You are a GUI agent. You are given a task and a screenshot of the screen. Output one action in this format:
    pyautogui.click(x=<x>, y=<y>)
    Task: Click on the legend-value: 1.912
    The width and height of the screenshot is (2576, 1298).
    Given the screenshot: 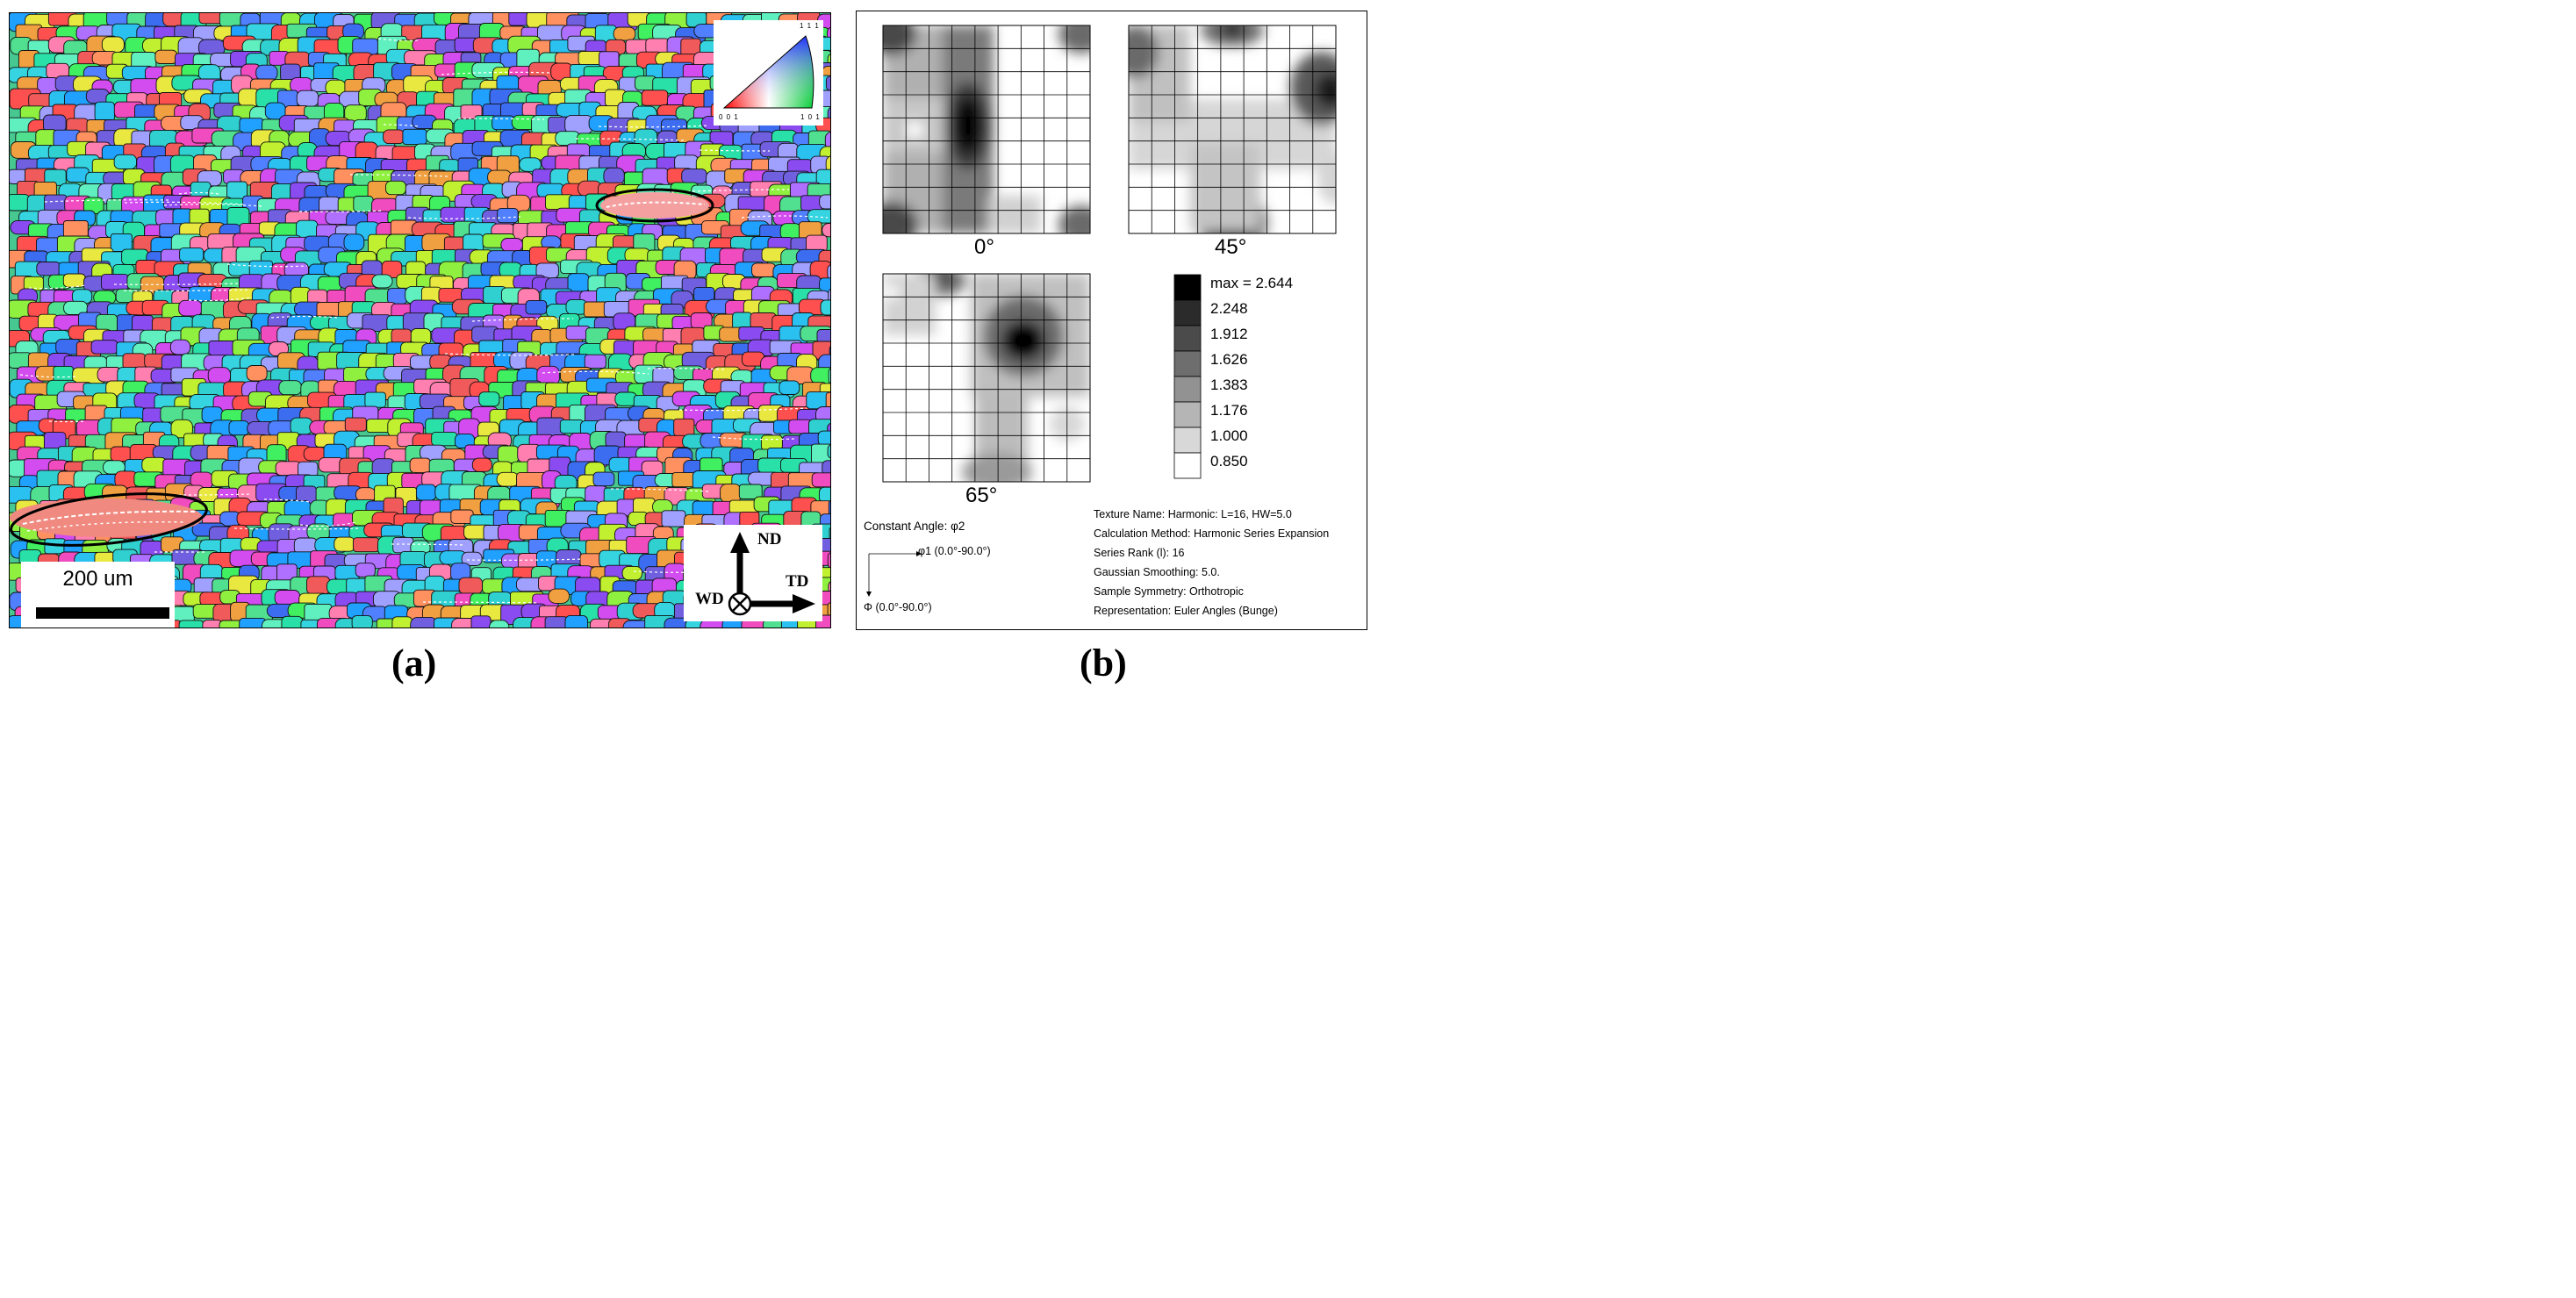 What is the action you would take?
    pyautogui.click(x=1229, y=334)
    